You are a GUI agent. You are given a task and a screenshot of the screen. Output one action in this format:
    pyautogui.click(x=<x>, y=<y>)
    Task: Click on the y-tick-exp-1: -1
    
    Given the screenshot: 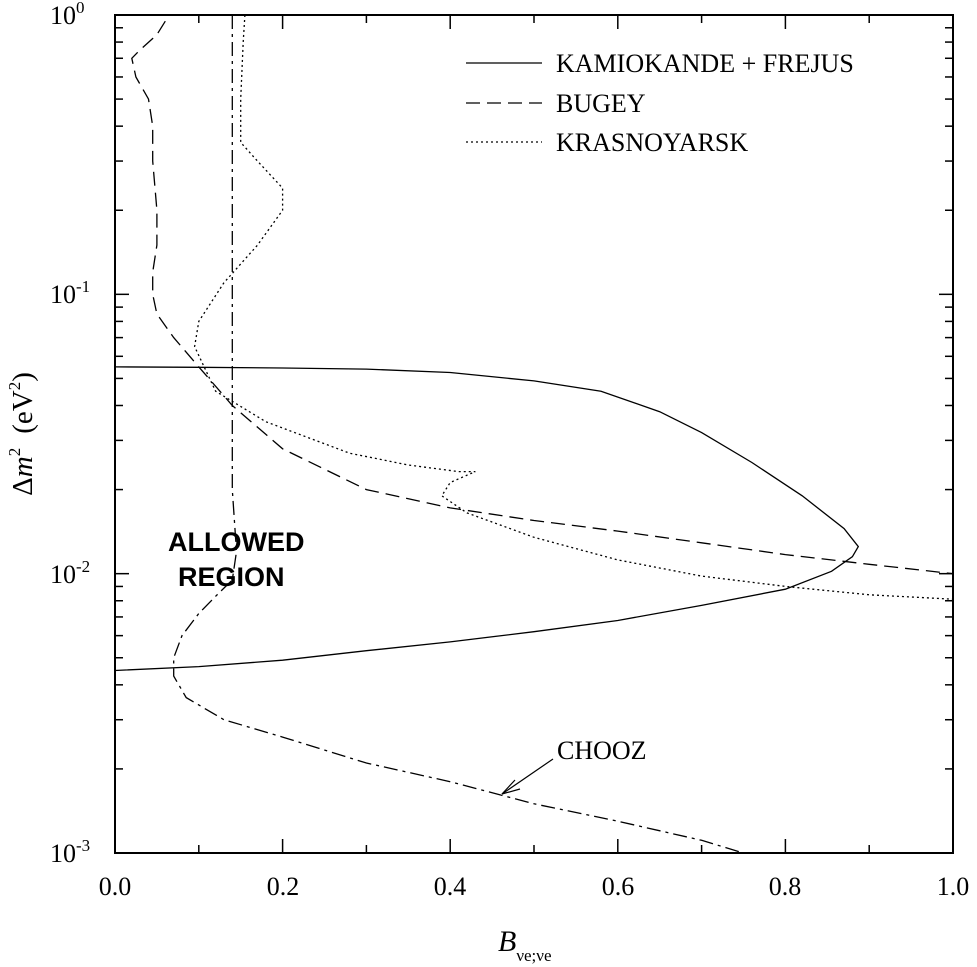 What is the action you would take?
    pyautogui.click(x=83, y=286)
    